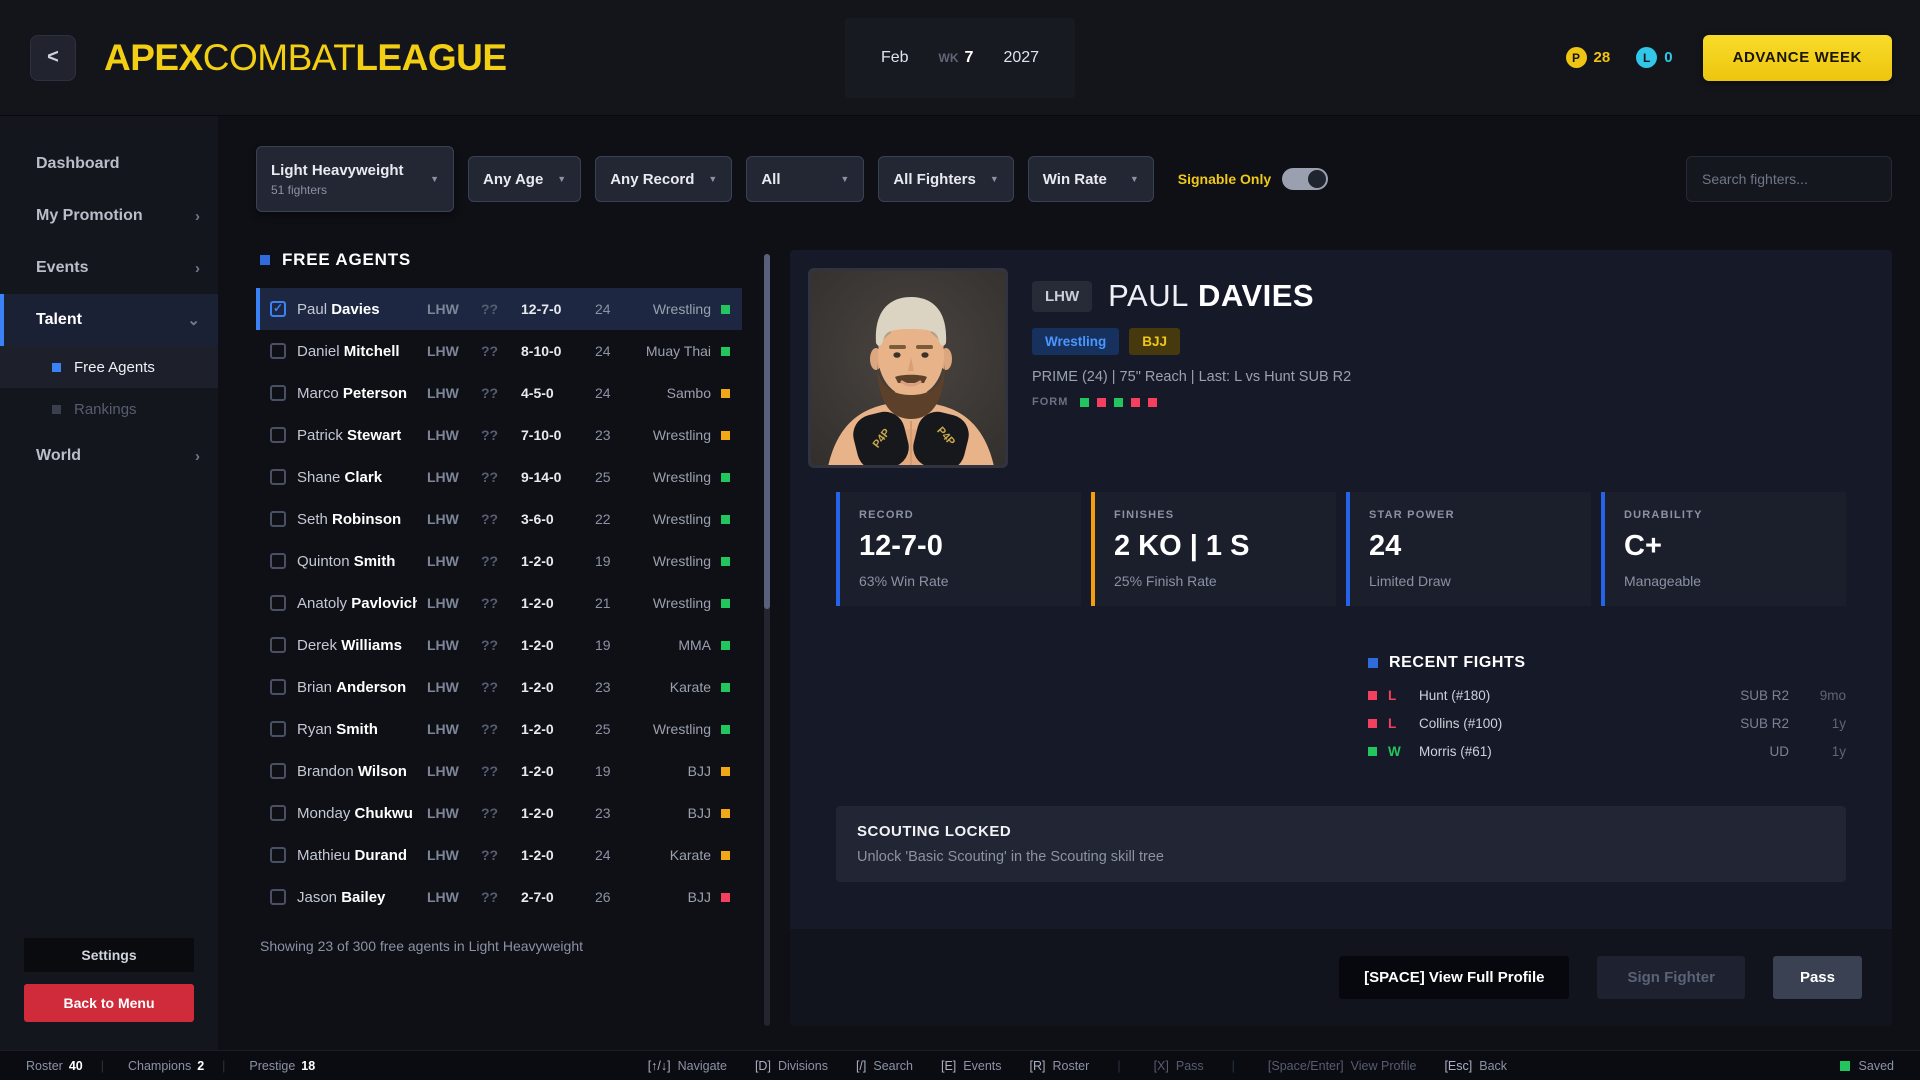  I want to click on agent-style: Muay Thai, so click(678, 351).